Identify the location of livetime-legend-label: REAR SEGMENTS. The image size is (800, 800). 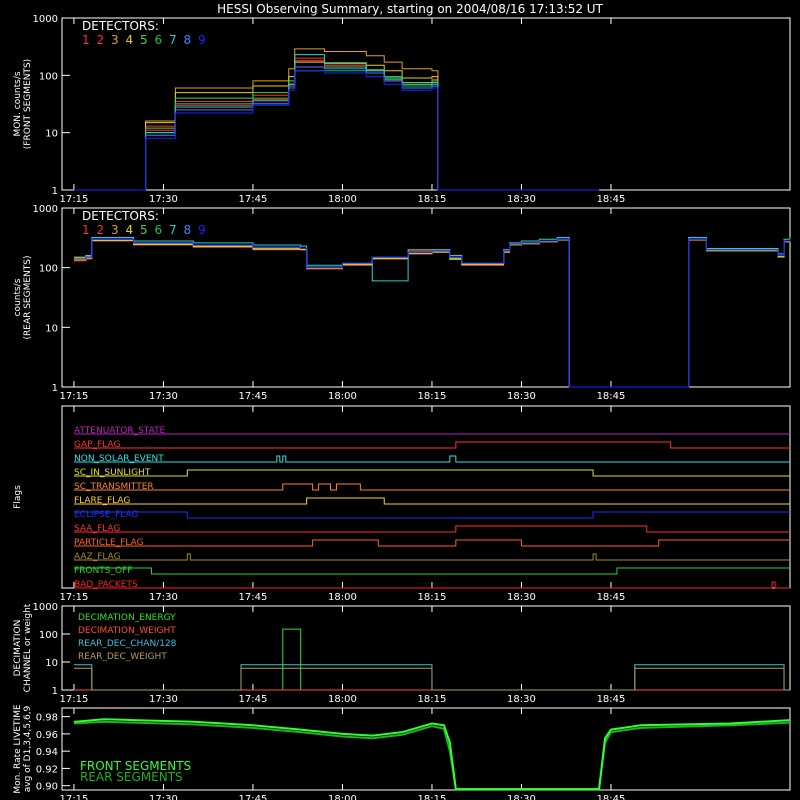
(131, 777).